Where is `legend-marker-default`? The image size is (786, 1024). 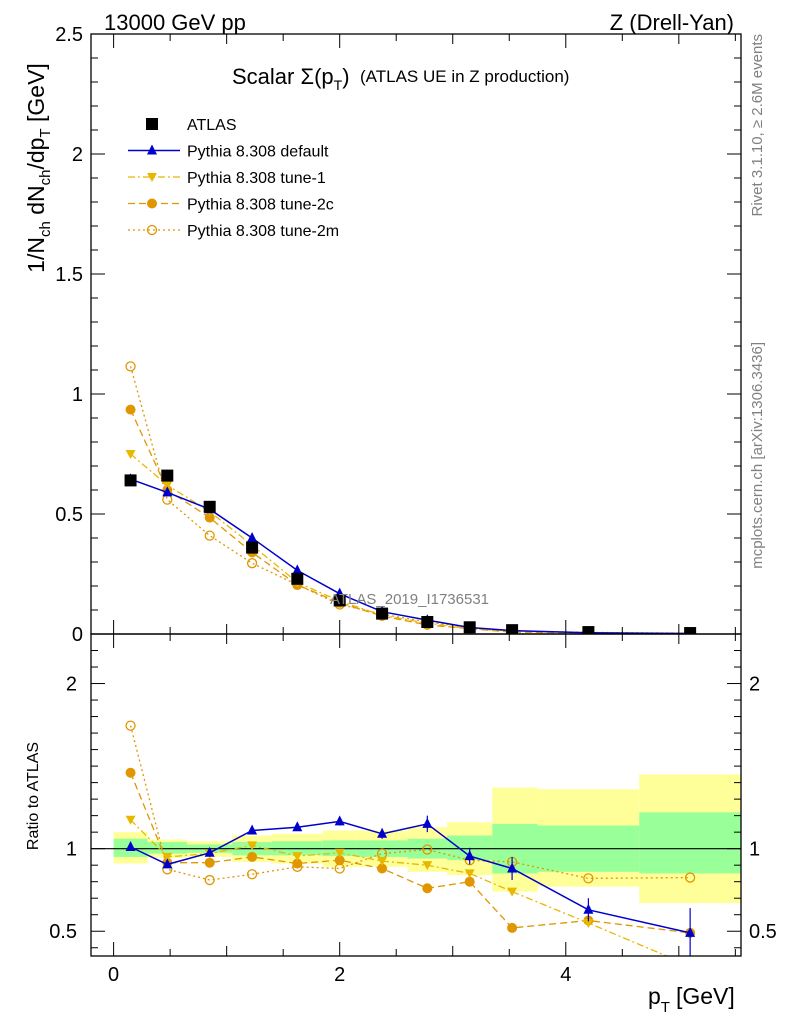
legend-marker-default is located at coordinates (152, 149).